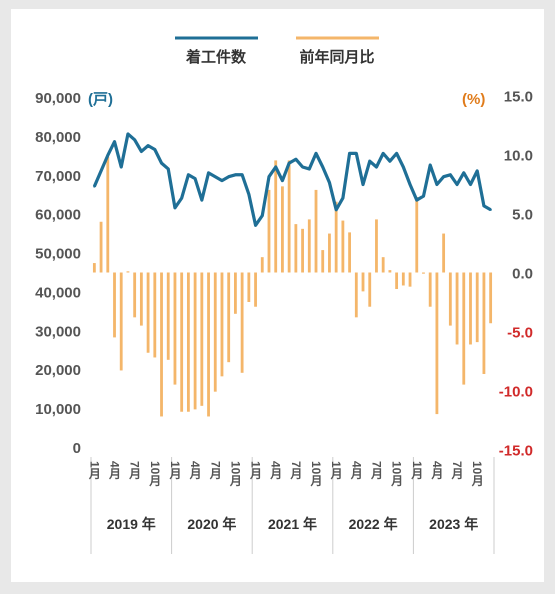 The height and width of the screenshot is (594, 555). Describe the element at coordinates (58, 98) in the screenshot. I see `left-tick-label: 90,000` at that location.